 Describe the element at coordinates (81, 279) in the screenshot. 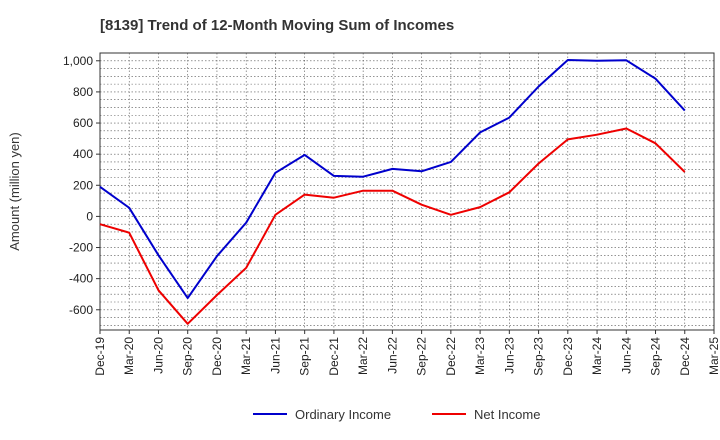

I see `y-tick-label: -400` at that location.